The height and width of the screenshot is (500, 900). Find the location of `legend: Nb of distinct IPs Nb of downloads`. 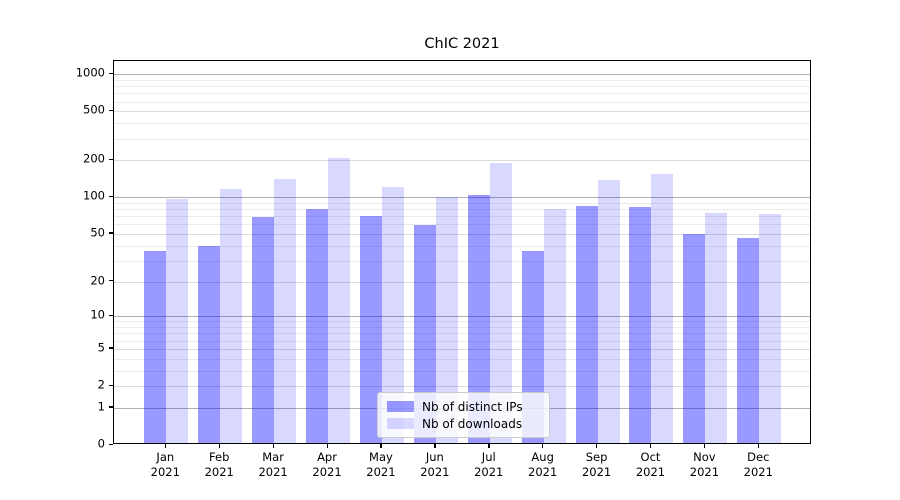

legend: Nb of distinct IPs Nb of downloads is located at coordinates (463, 415).